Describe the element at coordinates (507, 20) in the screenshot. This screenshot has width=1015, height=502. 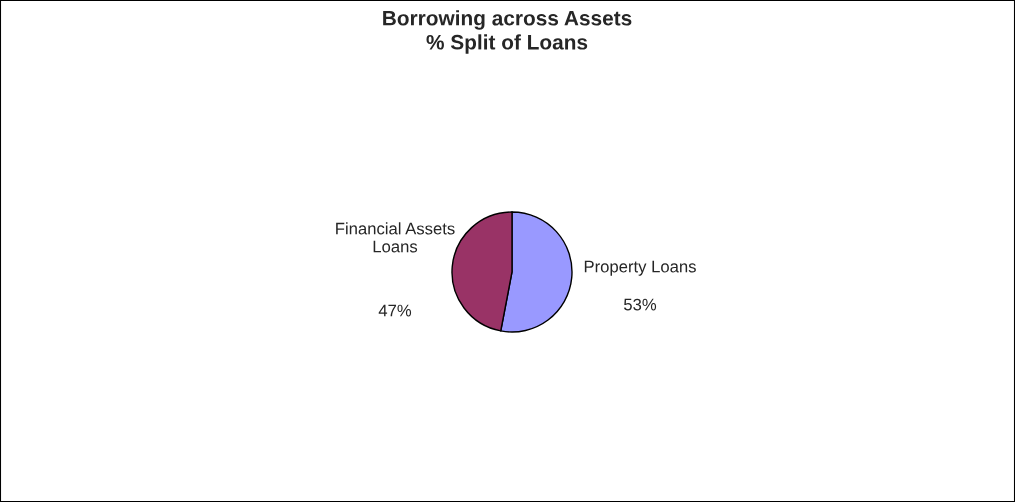
I see `chart-title: Borrowing across Assets` at that location.